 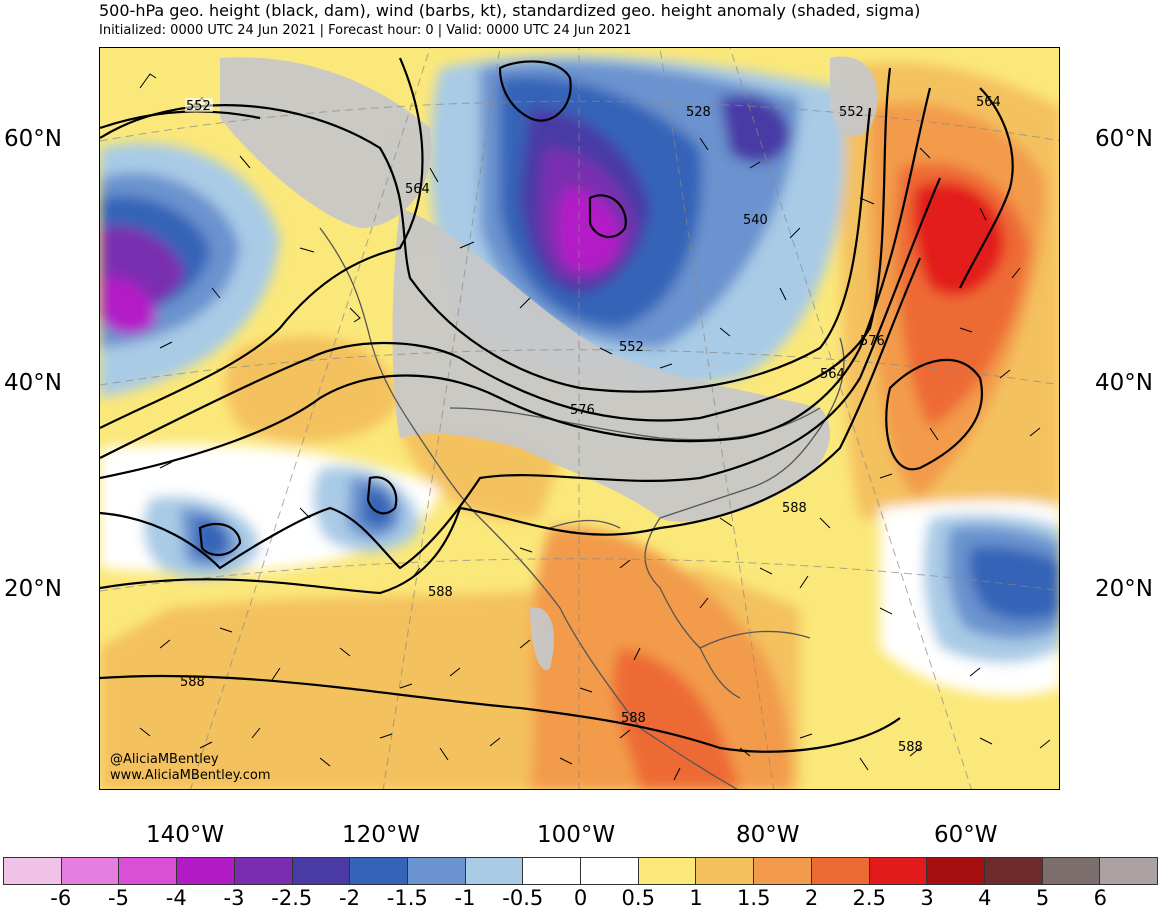 I want to click on colorbar-tick-label: 2, so click(x=811, y=898).